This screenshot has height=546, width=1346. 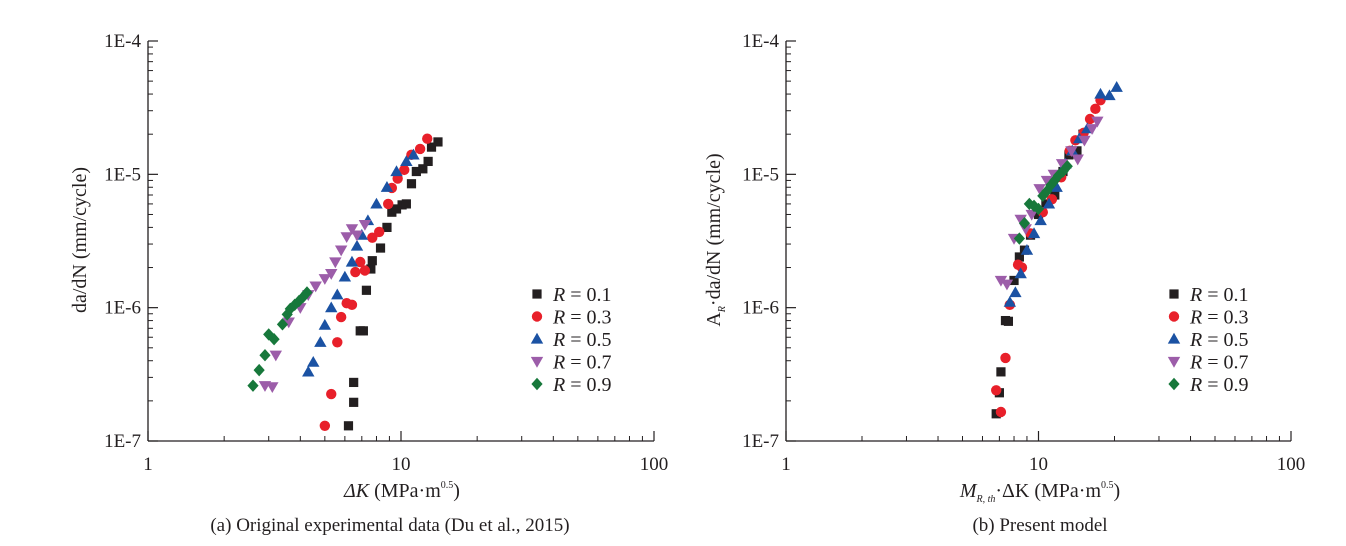 I want to click on panel-b-x-tick-label: 10, so click(x=1038, y=464).